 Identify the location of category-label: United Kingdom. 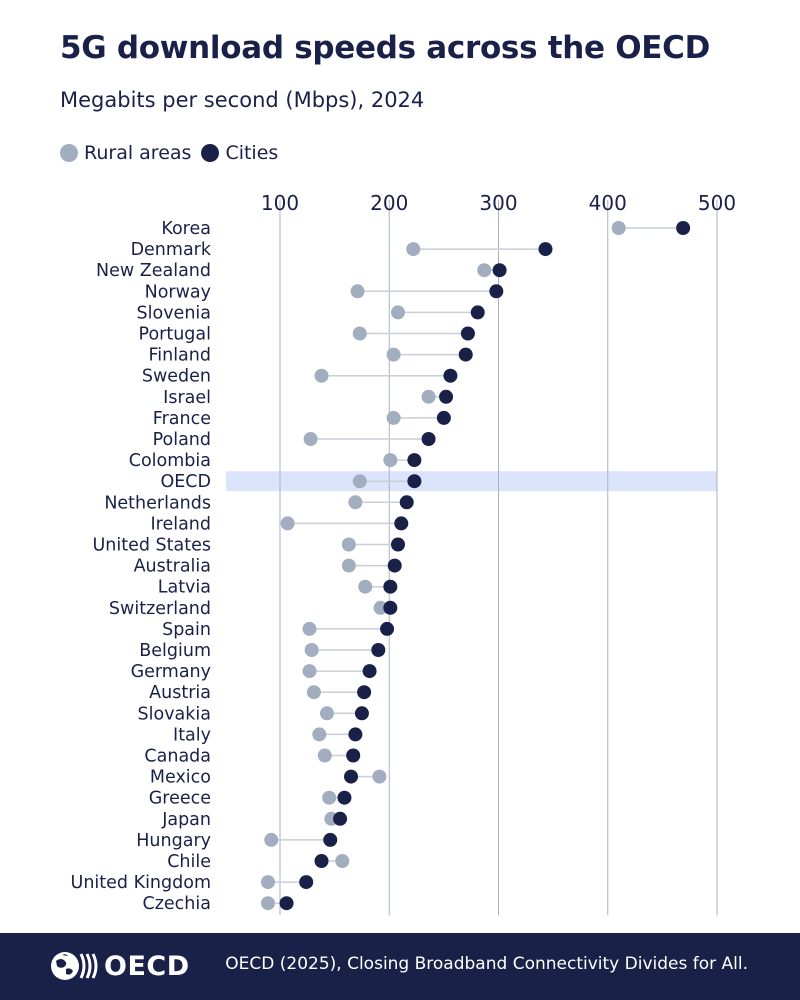
(141, 883).